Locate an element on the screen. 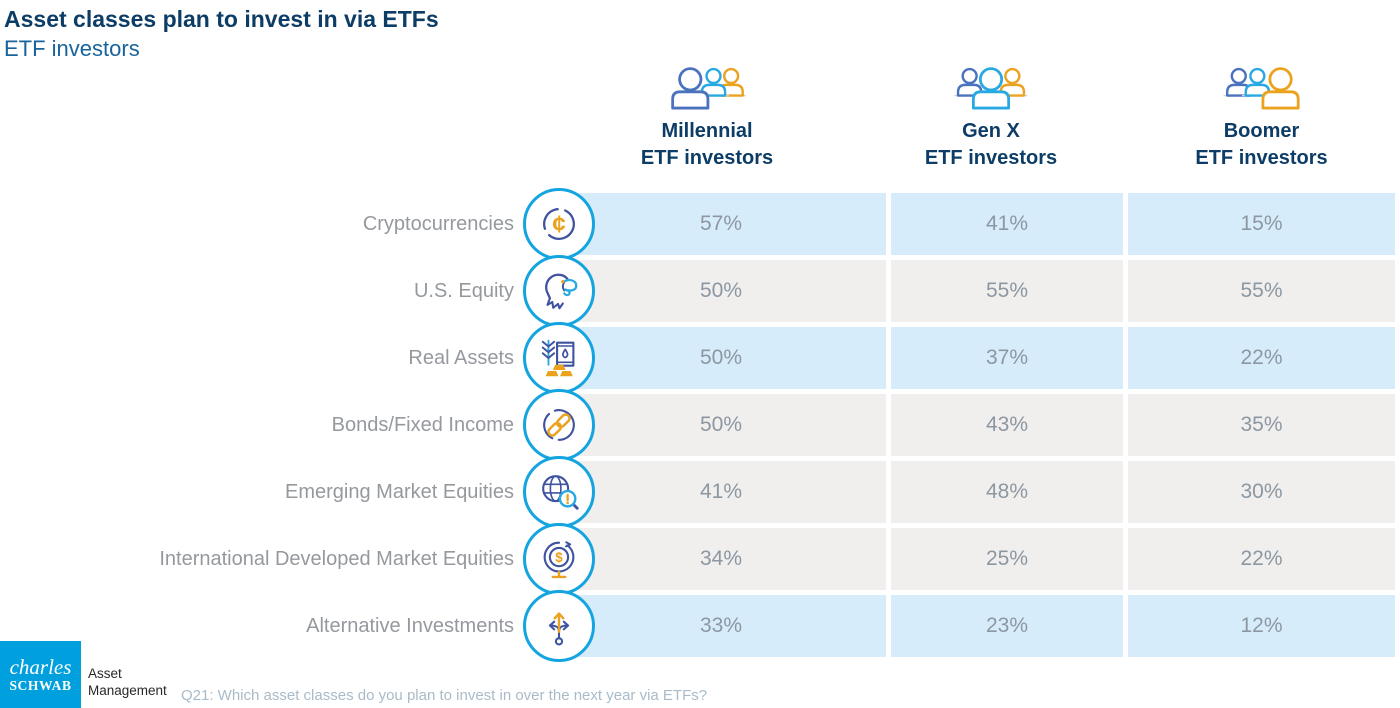 This screenshot has width=1400, height=708. commodities-icon is located at coordinates (559, 358).